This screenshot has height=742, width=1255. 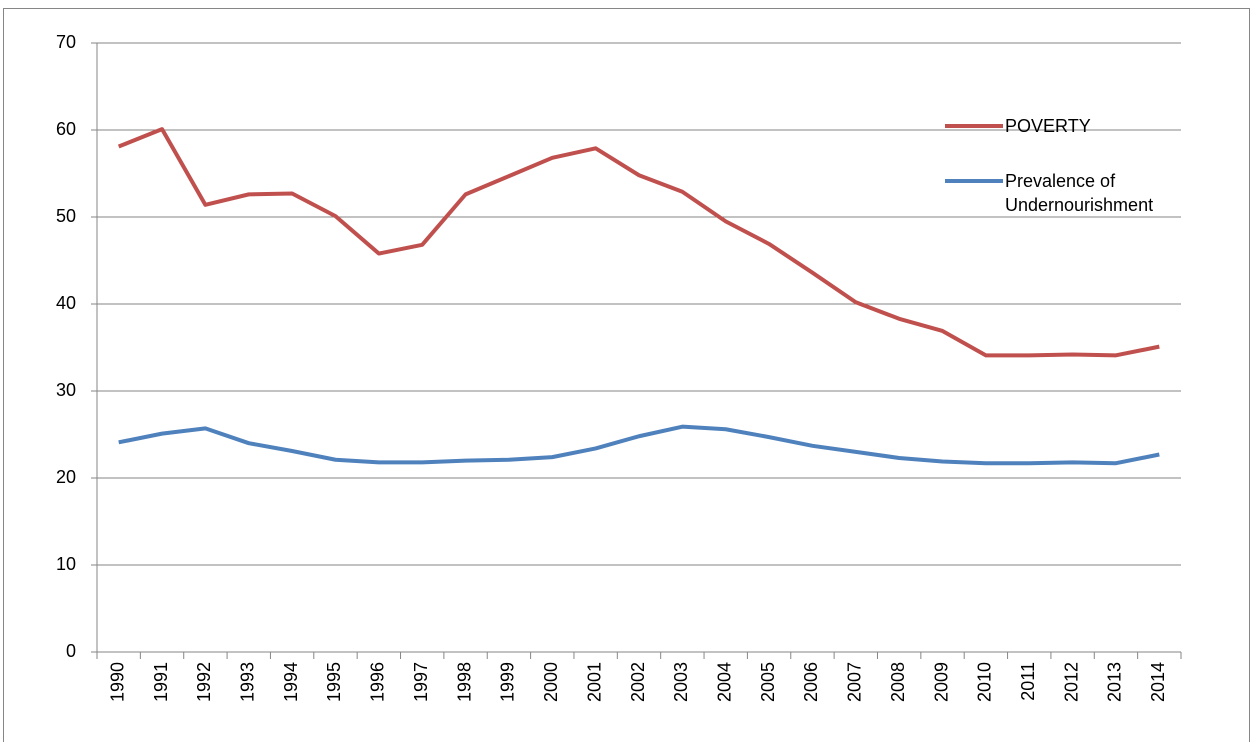 What do you see at coordinates (638, 682) in the screenshot?
I see `x-tick-label: 2002` at bounding box center [638, 682].